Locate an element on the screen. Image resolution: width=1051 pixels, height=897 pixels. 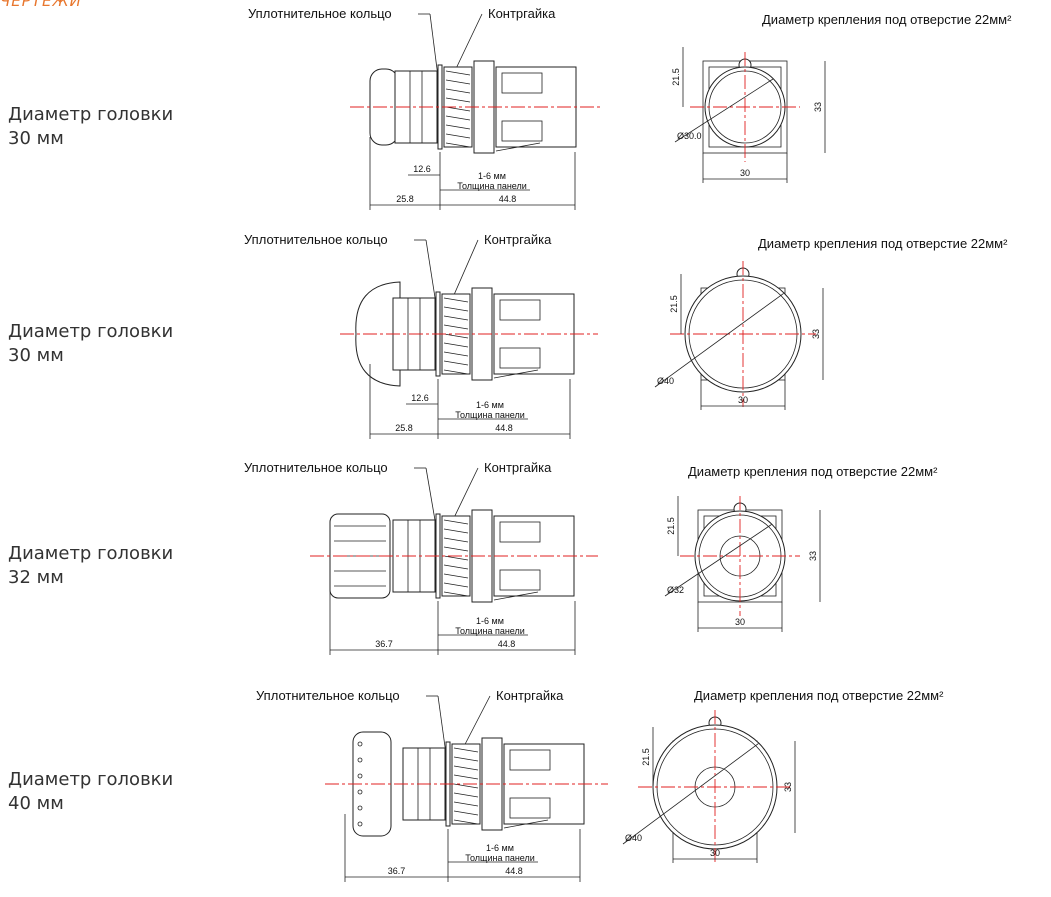
section-title: ЧЕРТЕЖИ is located at coordinates (41, 5).